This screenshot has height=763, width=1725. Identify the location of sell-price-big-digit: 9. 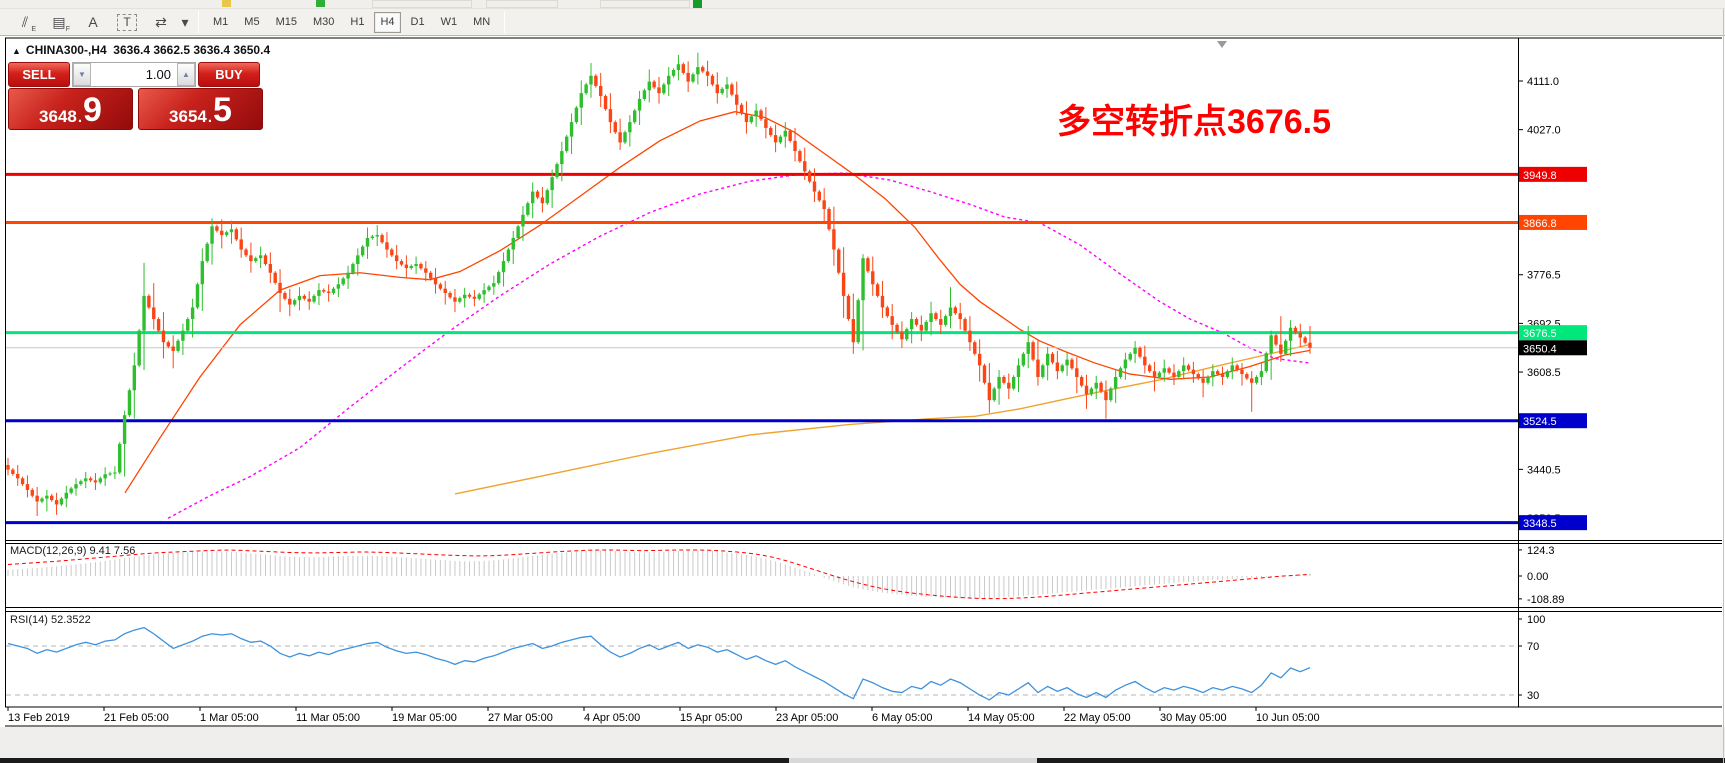
(92, 110).